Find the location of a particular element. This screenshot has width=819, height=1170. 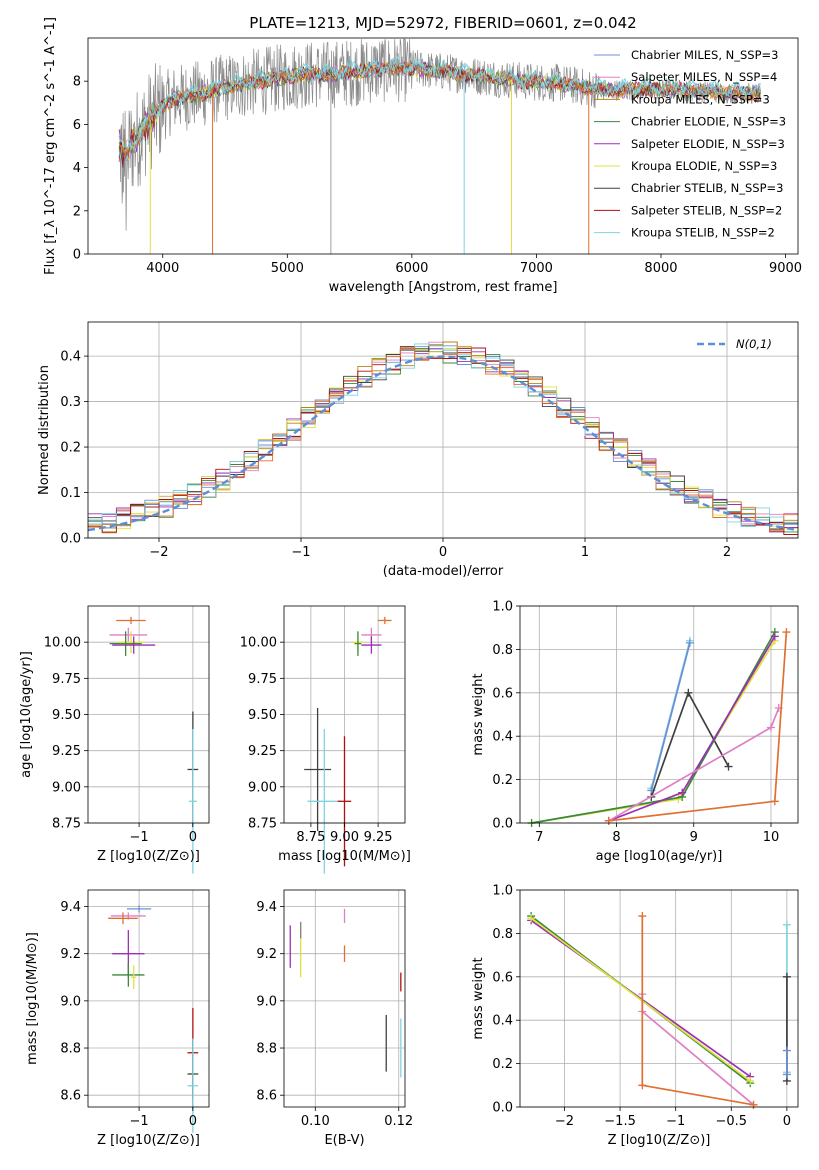

massweight_vs_Z-ytick-label-5: 1.0 is located at coordinates (502, 891).